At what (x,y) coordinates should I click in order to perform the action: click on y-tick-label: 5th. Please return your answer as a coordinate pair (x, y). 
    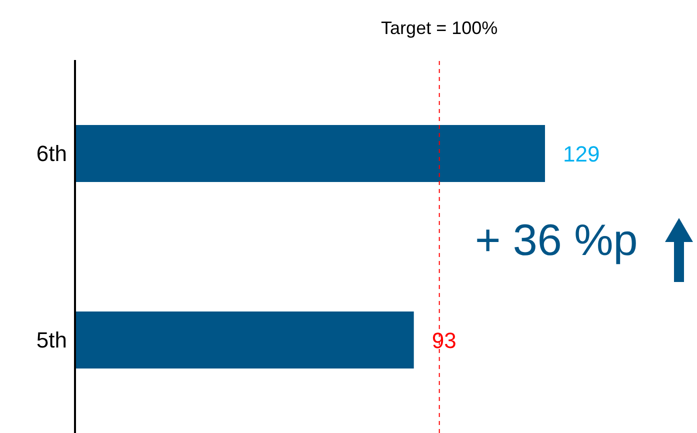
    Looking at the image, I should click on (51, 340).